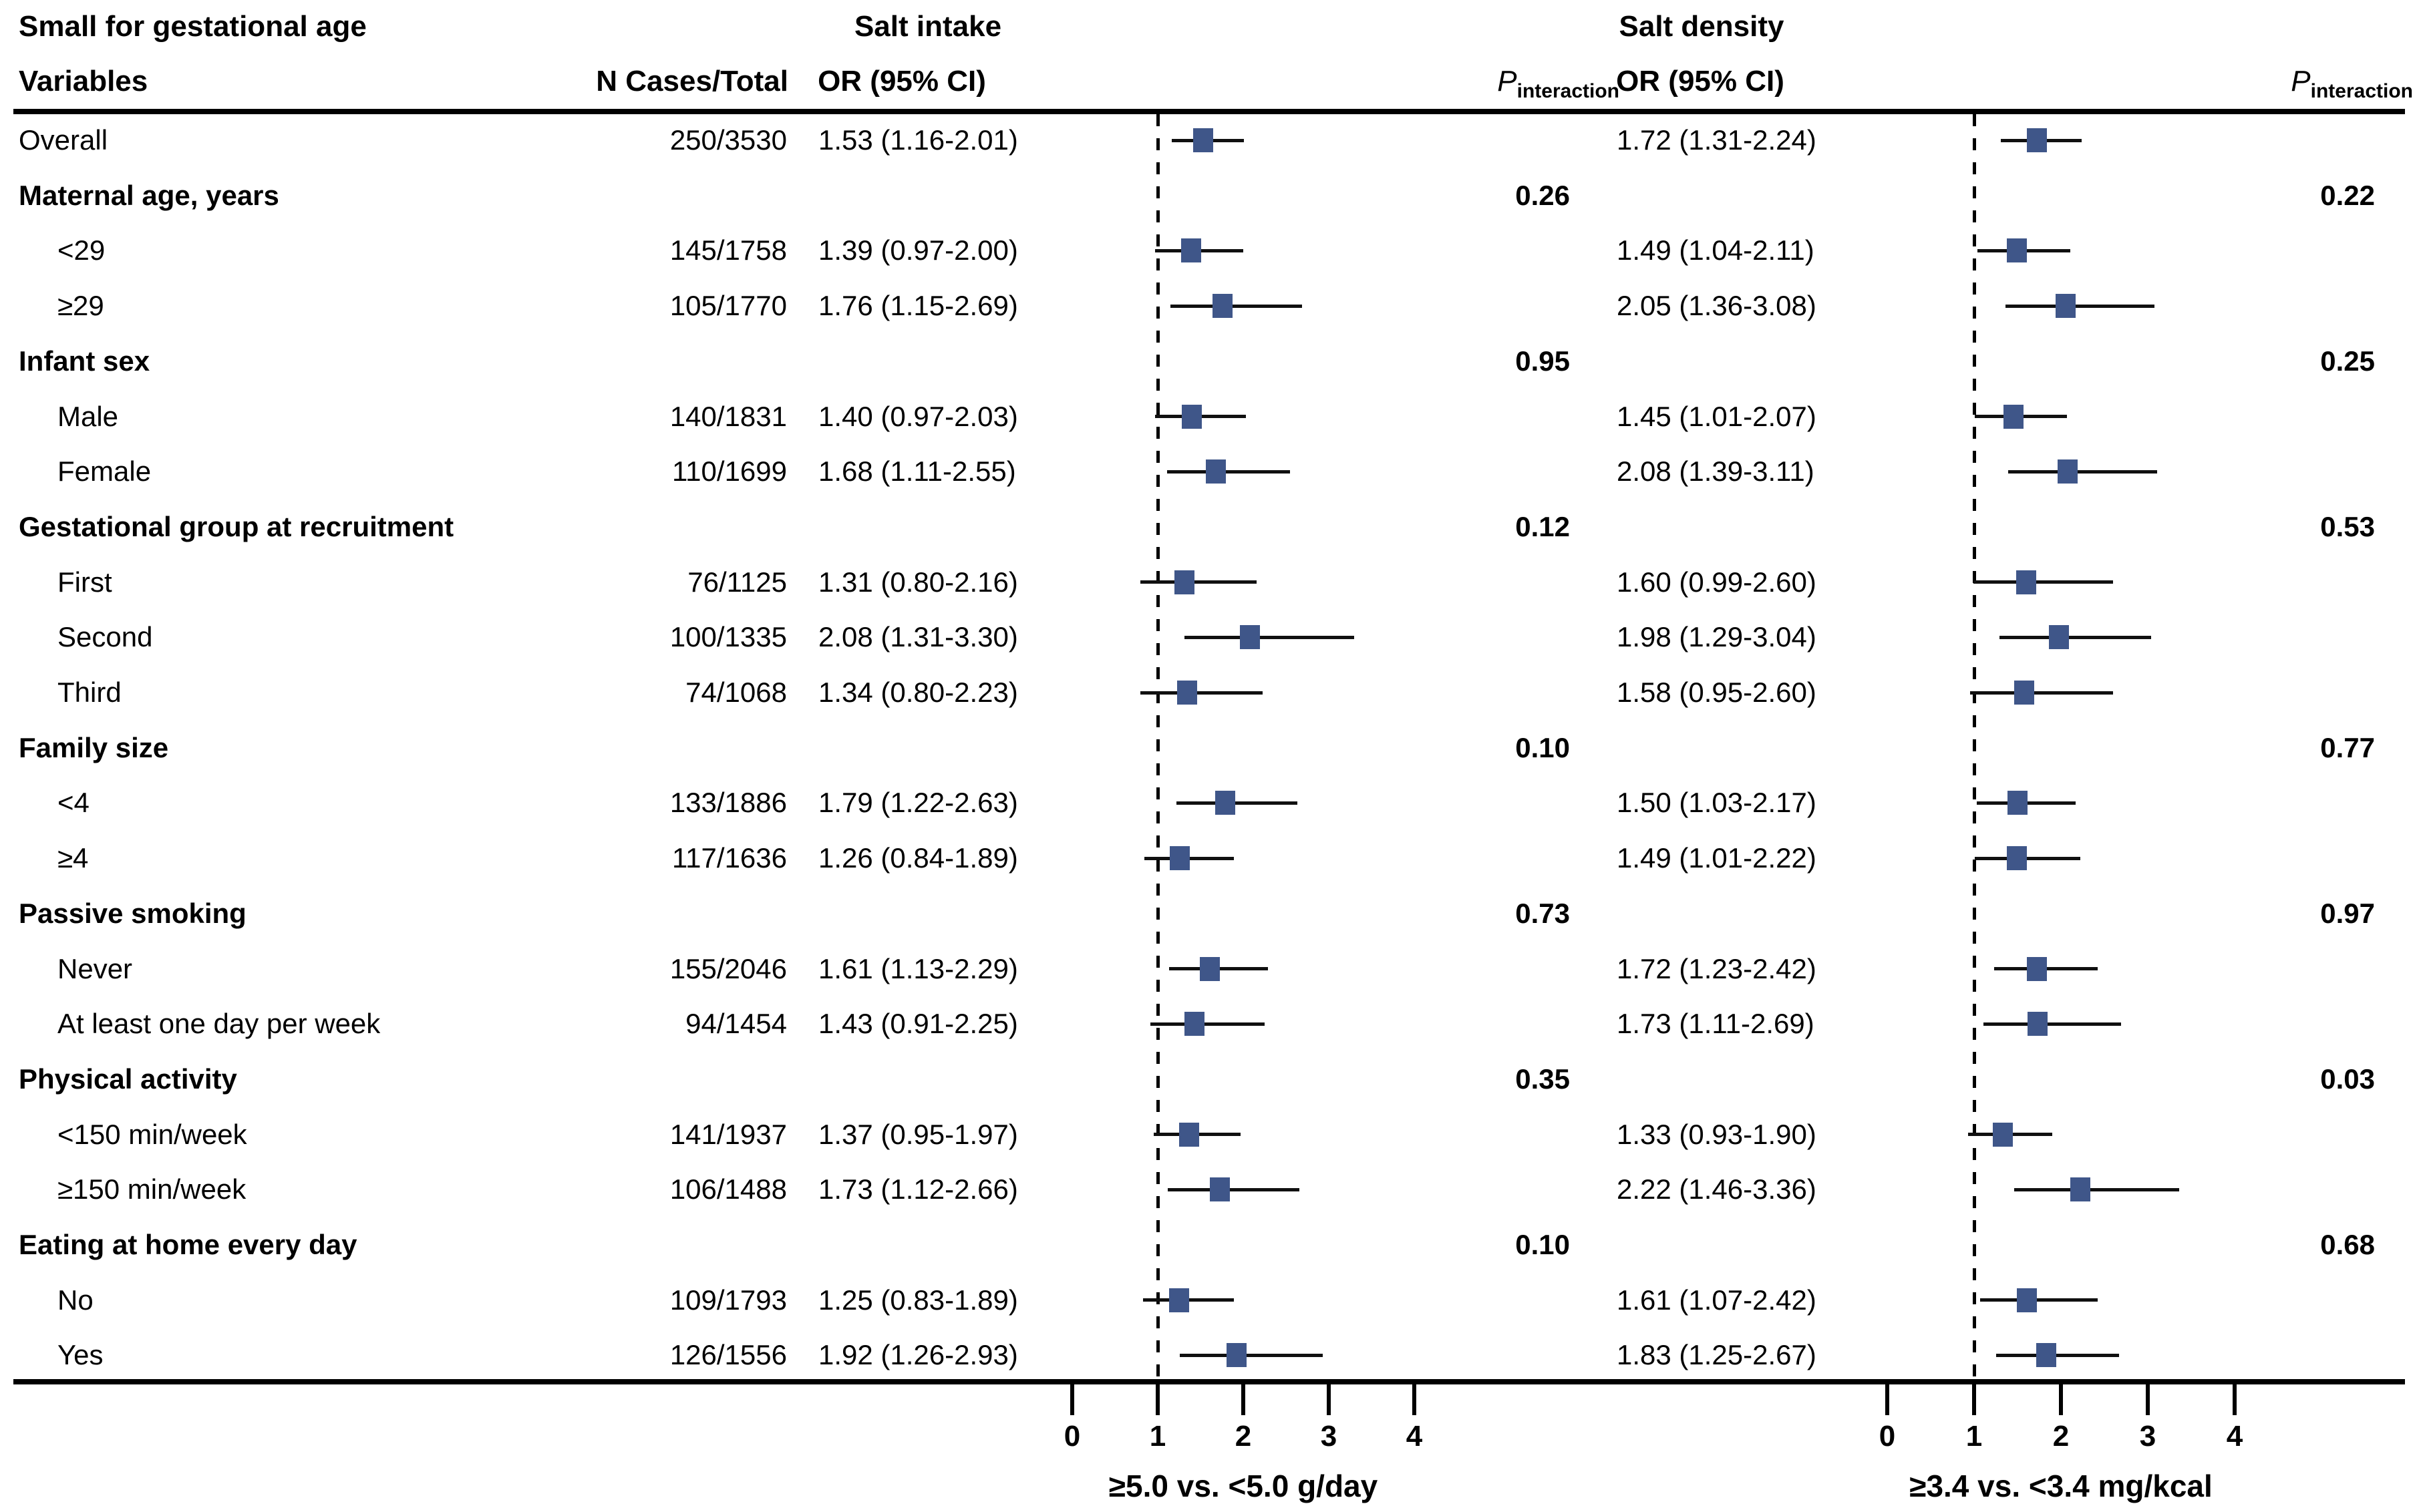  Describe the element at coordinates (728, 637) in the screenshot. I see `n-cases-value: 100/1335` at that location.